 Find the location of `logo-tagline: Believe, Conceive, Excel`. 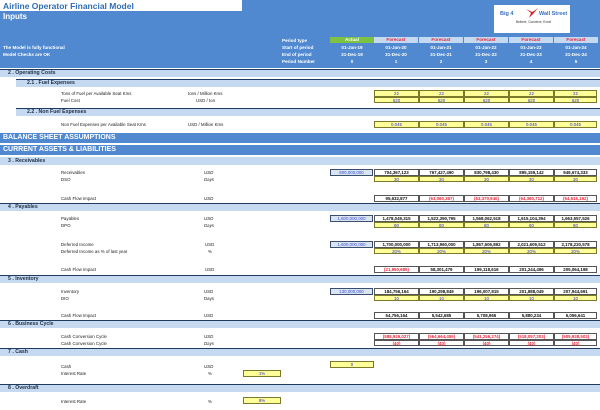

logo-tagline: Believe, Conceive, Excel is located at coordinates (534, 22).